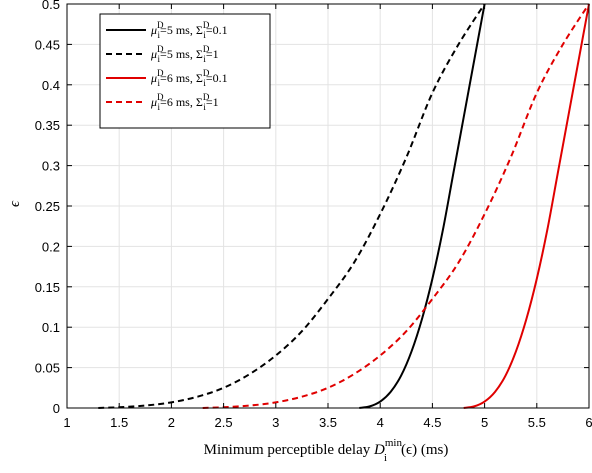 The image size is (592, 473). I want to click on x-tick-label: 3, so click(275, 422).